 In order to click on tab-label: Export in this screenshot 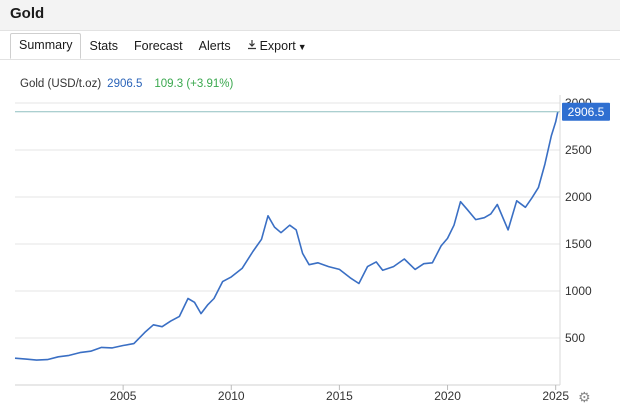, I will do `click(277, 46)`.